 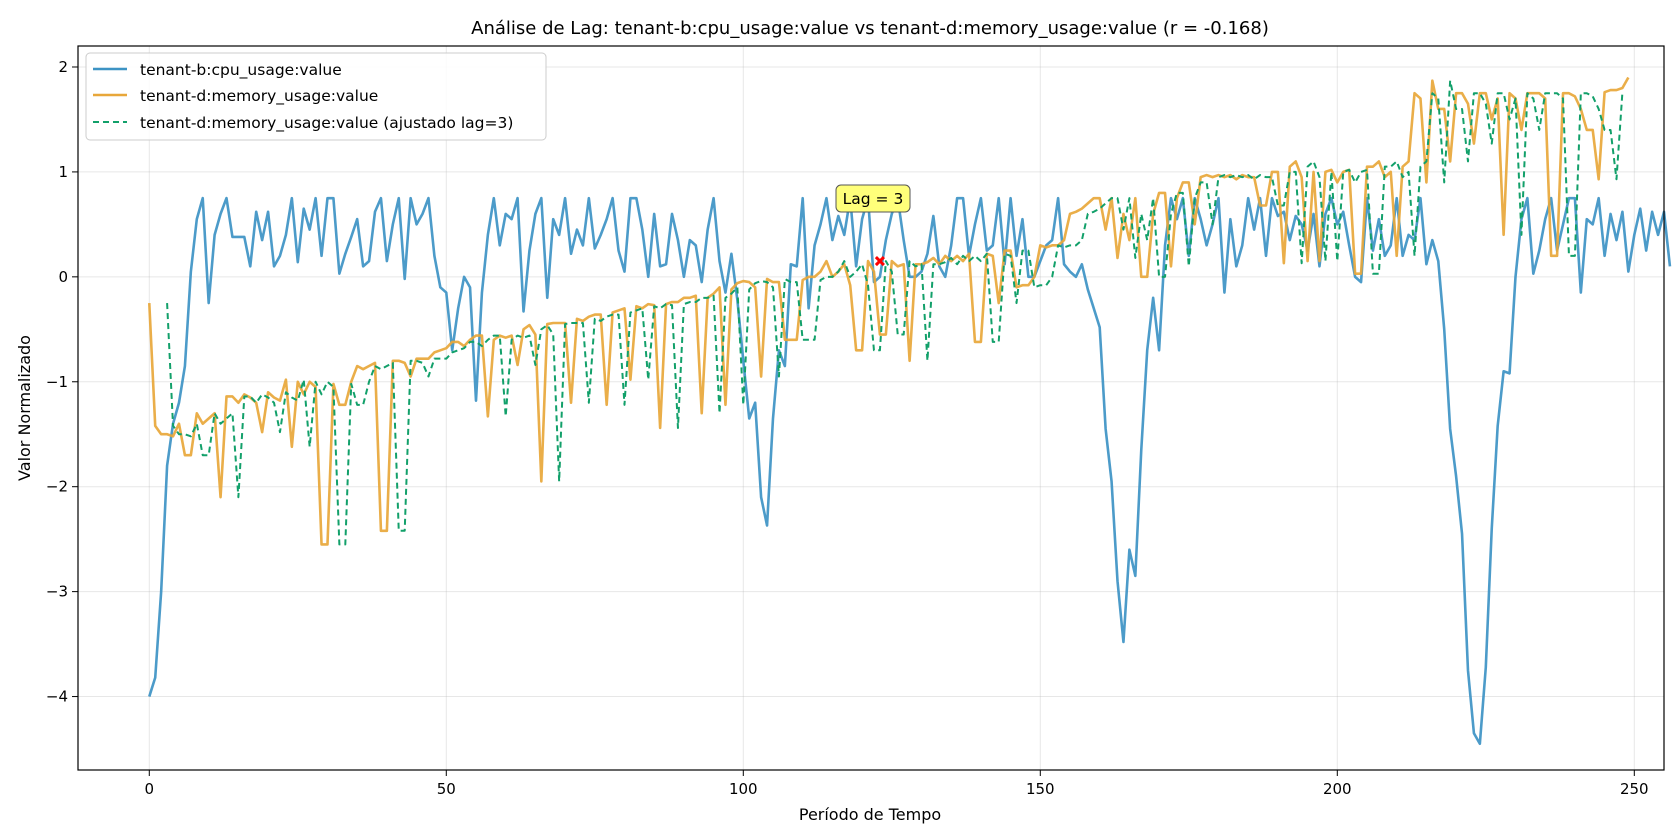 What do you see at coordinates (57, 697) in the screenshot?
I see `y-tick-label: −4` at bounding box center [57, 697].